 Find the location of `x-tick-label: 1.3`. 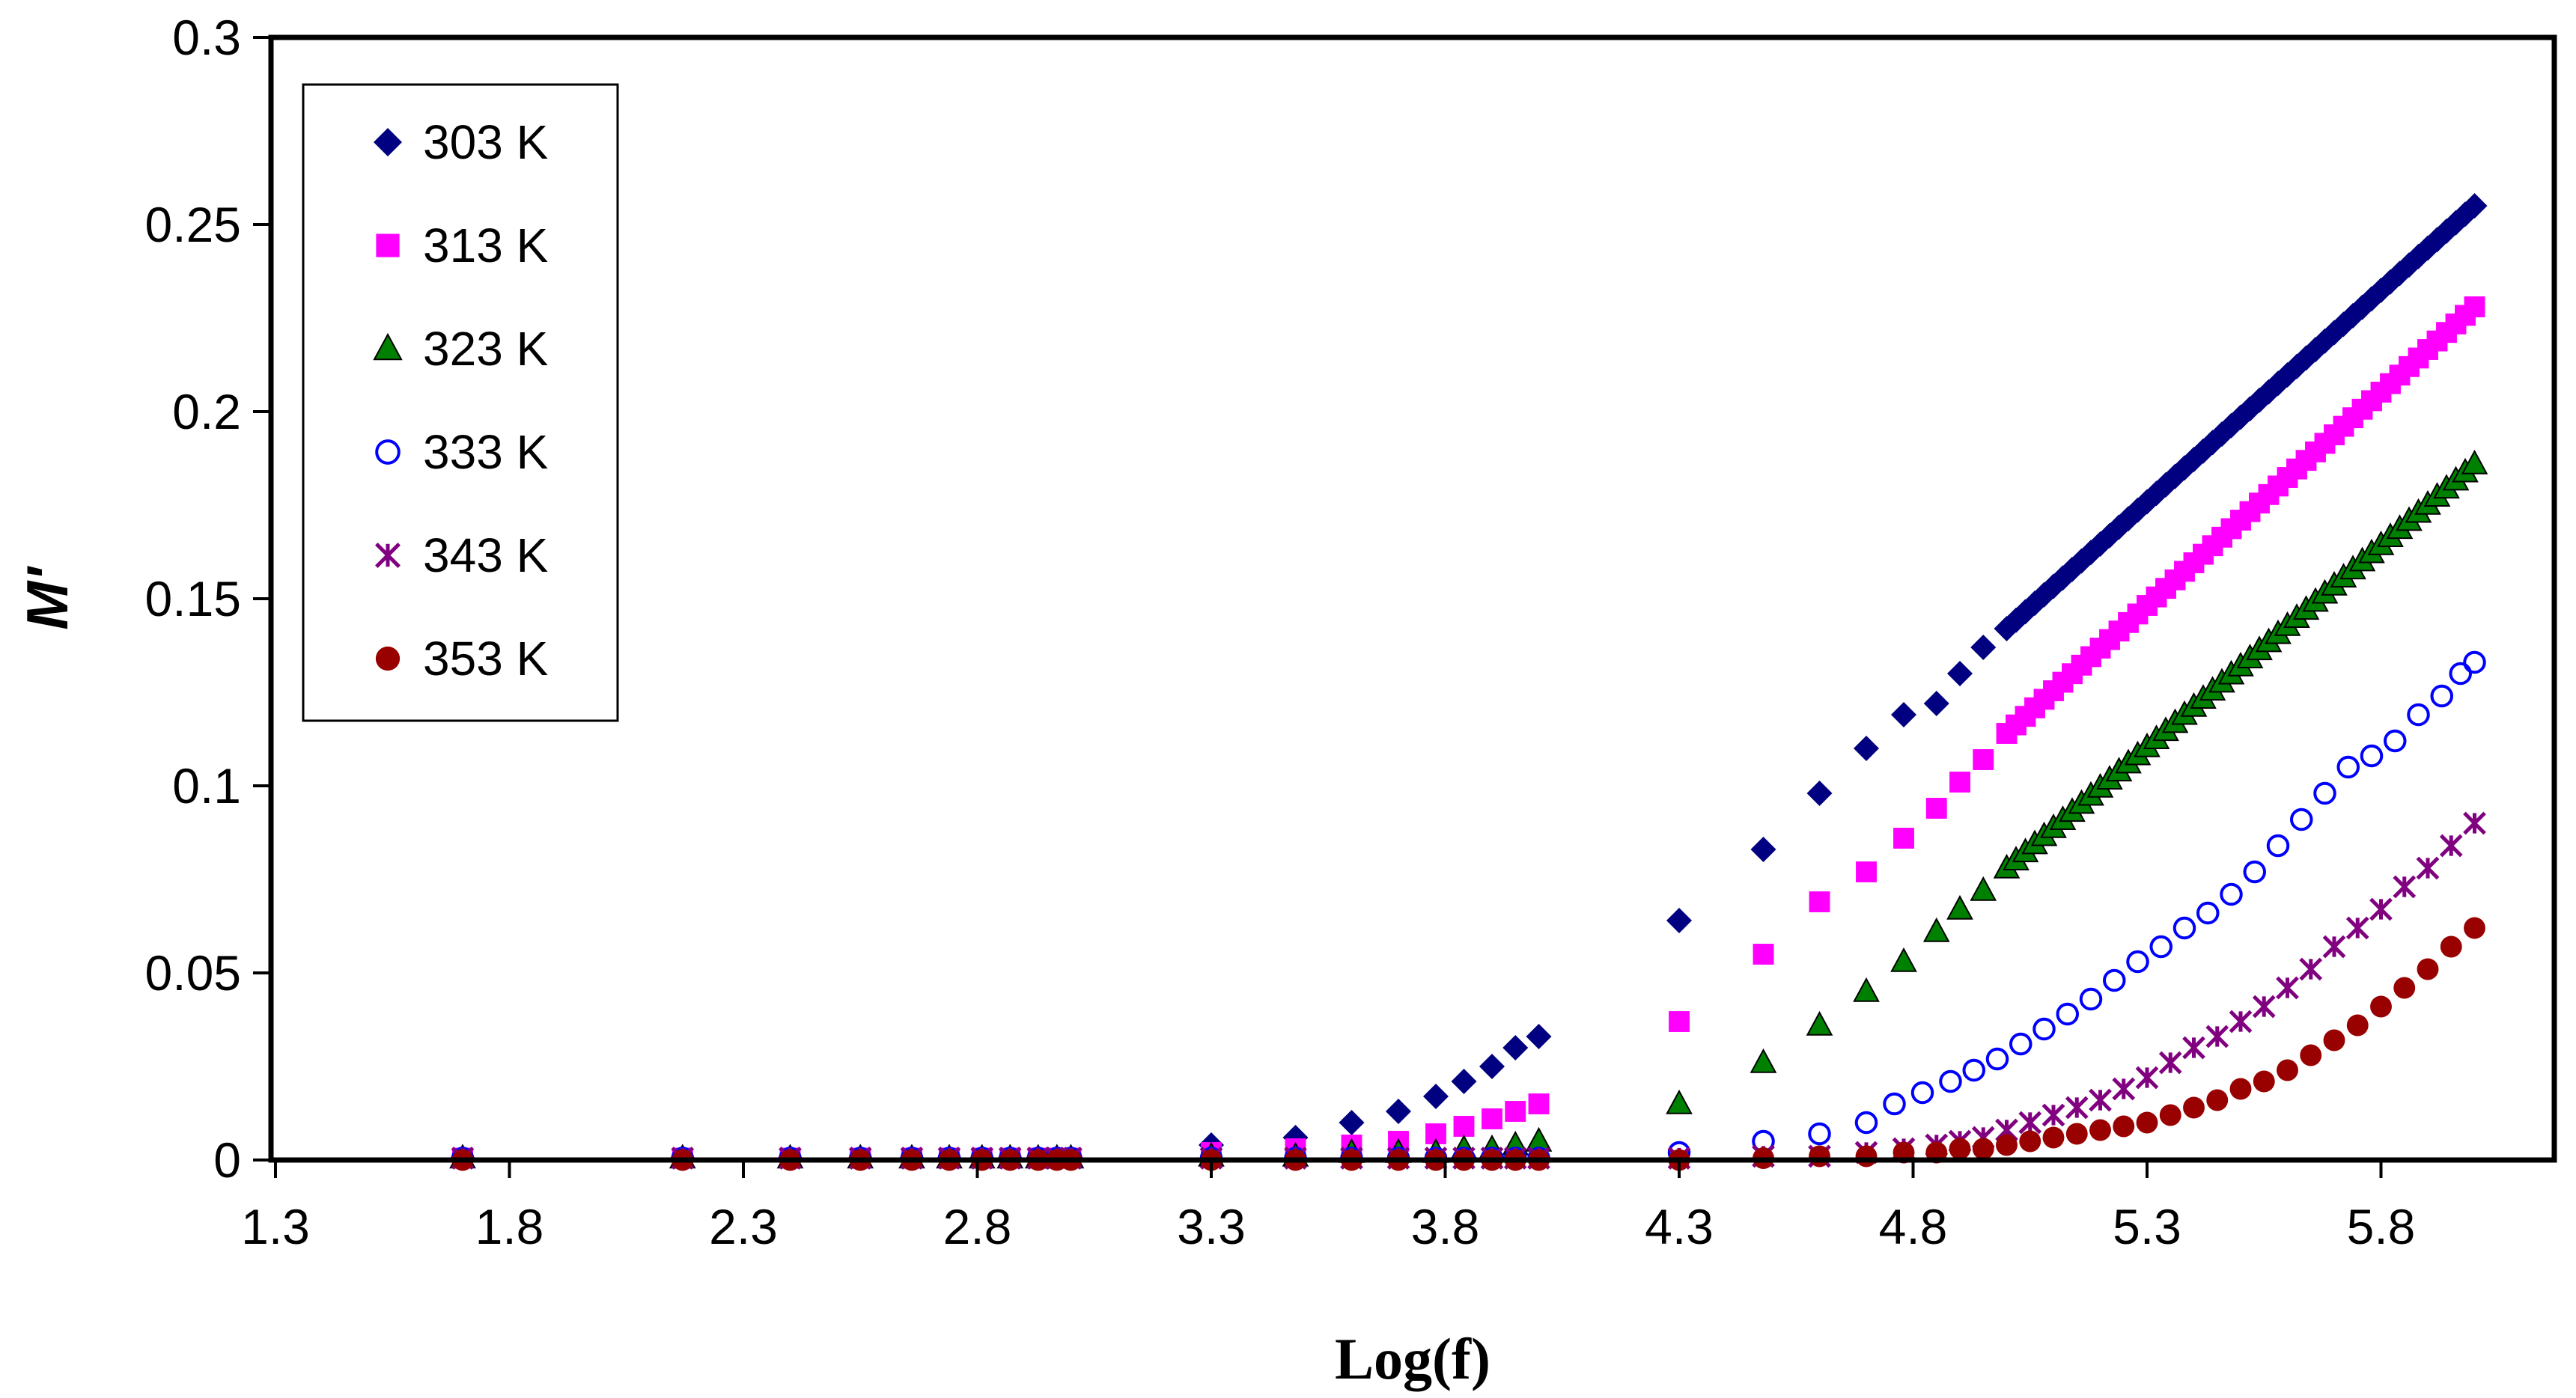

x-tick-label: 1.3 is located at coordinates (275, 1226).